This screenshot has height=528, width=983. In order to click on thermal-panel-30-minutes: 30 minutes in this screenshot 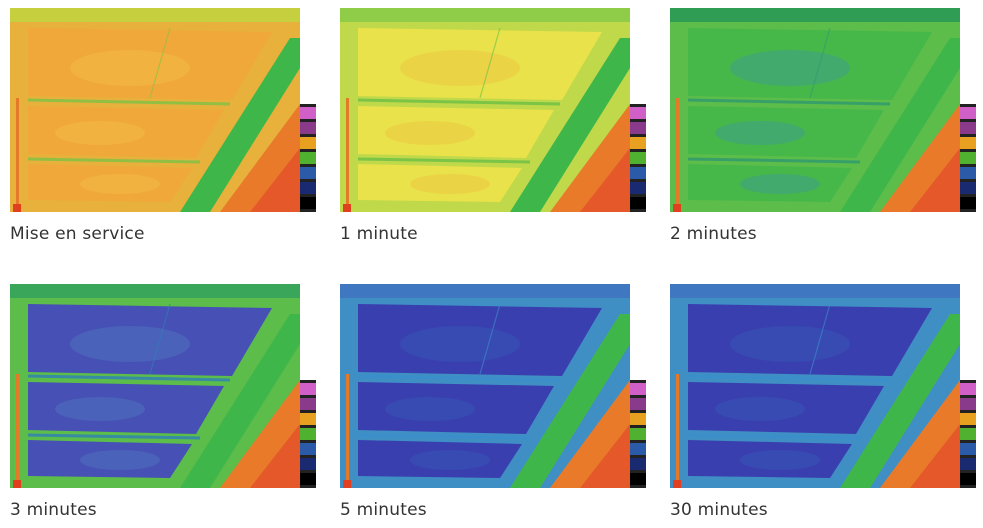, I will do `click(823, 398)`.